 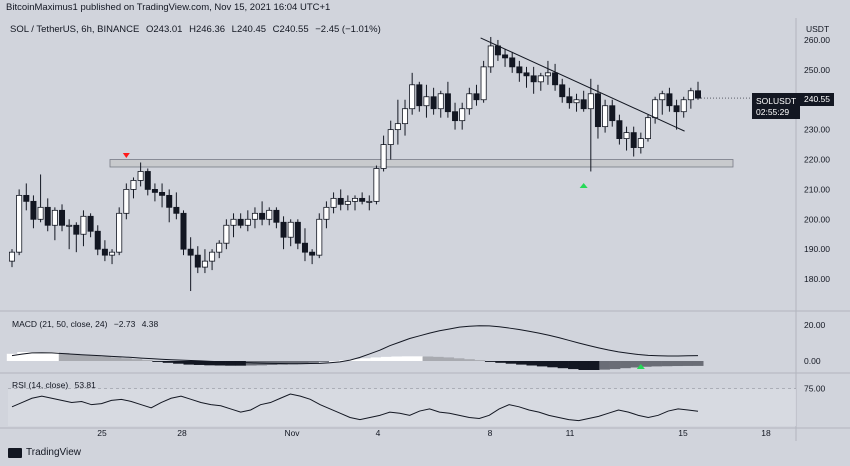 What do you see at coordinates (150, 324) in the screenshot?
I see `macd-value-2: 4.38` at bounding box center [150, 324].